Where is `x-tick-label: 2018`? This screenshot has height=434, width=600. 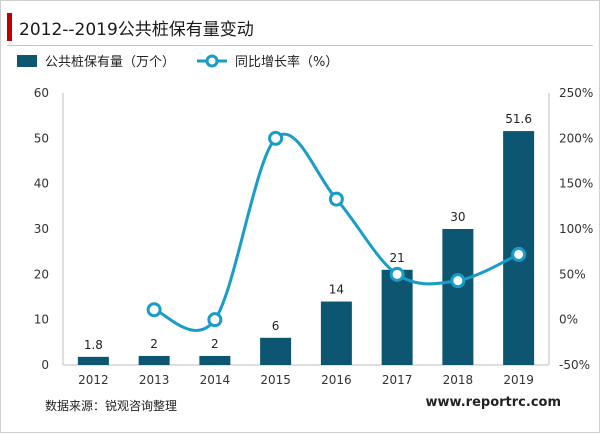
x-tick-label: 2018 is located at coordinates (458, 380).